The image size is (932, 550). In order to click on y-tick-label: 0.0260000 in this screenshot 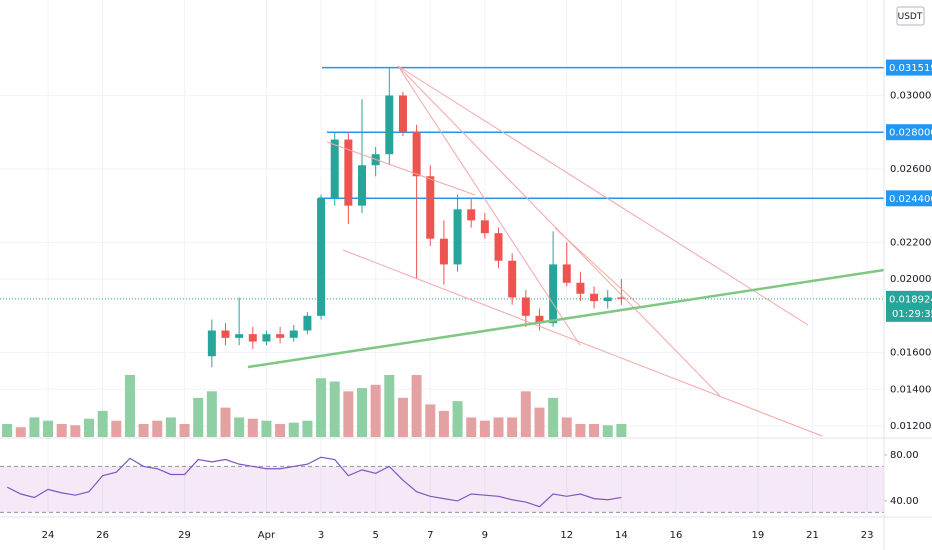, I will do `click(911, 169)`.